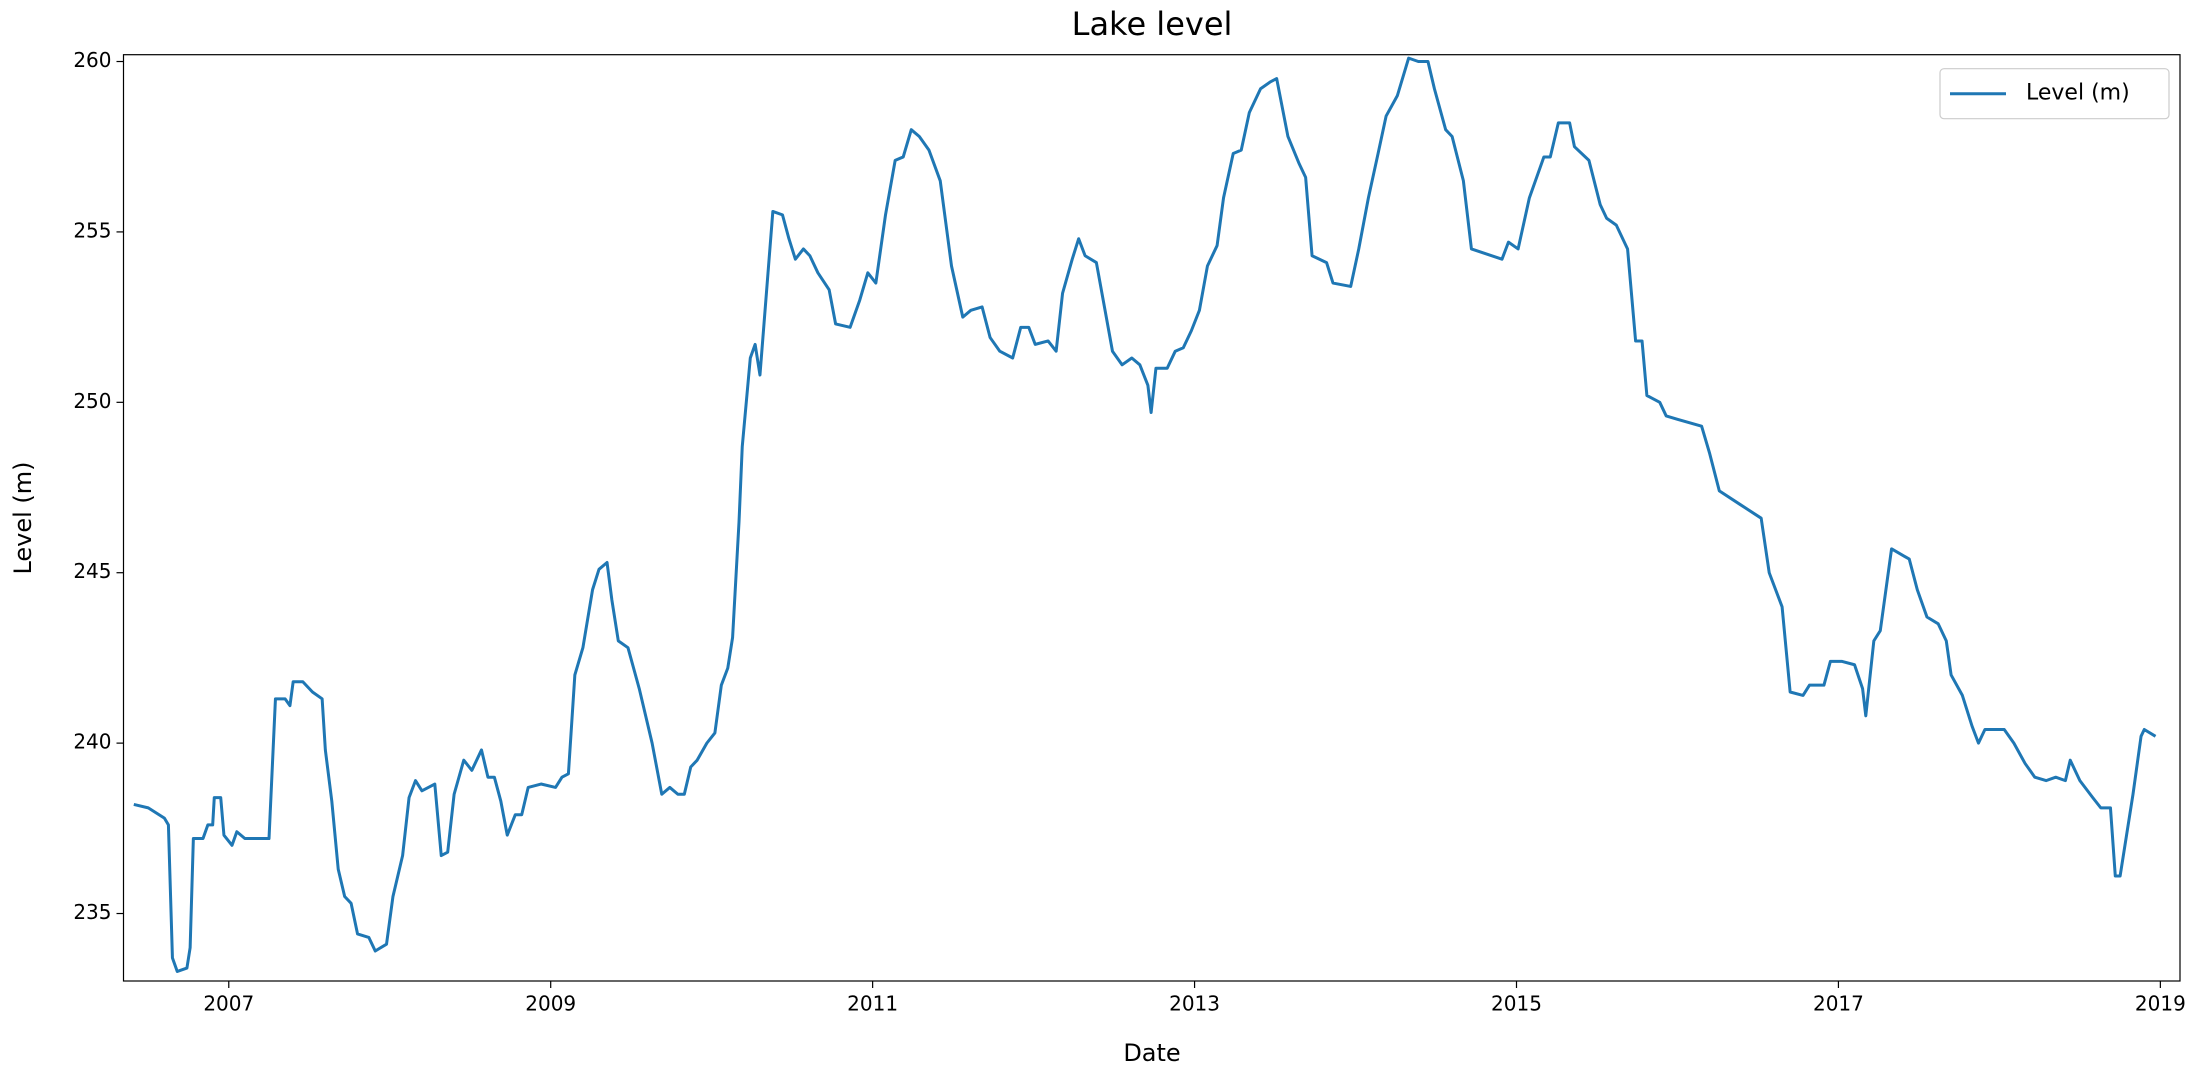 The image size is (2201, 1081). What do you see at coordinates (2078, 93) in the screenshot?
I see `legend-label: Level (m)` at bounding box center [2078, 93].